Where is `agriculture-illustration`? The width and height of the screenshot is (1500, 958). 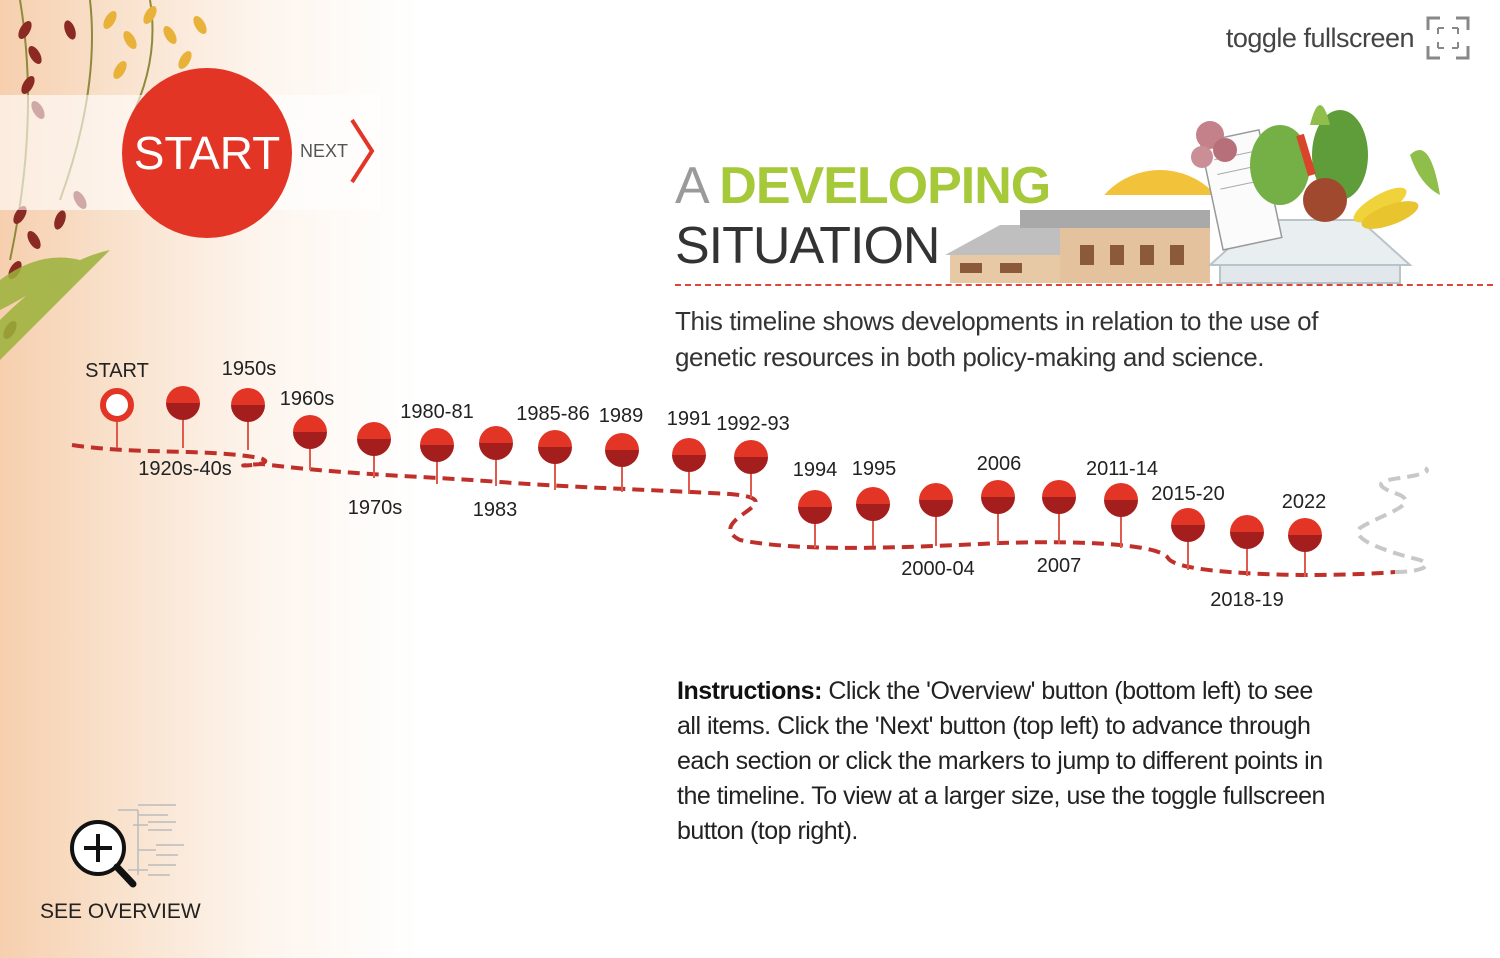
agriculture-illustration is located at coordinates (1200, 196).